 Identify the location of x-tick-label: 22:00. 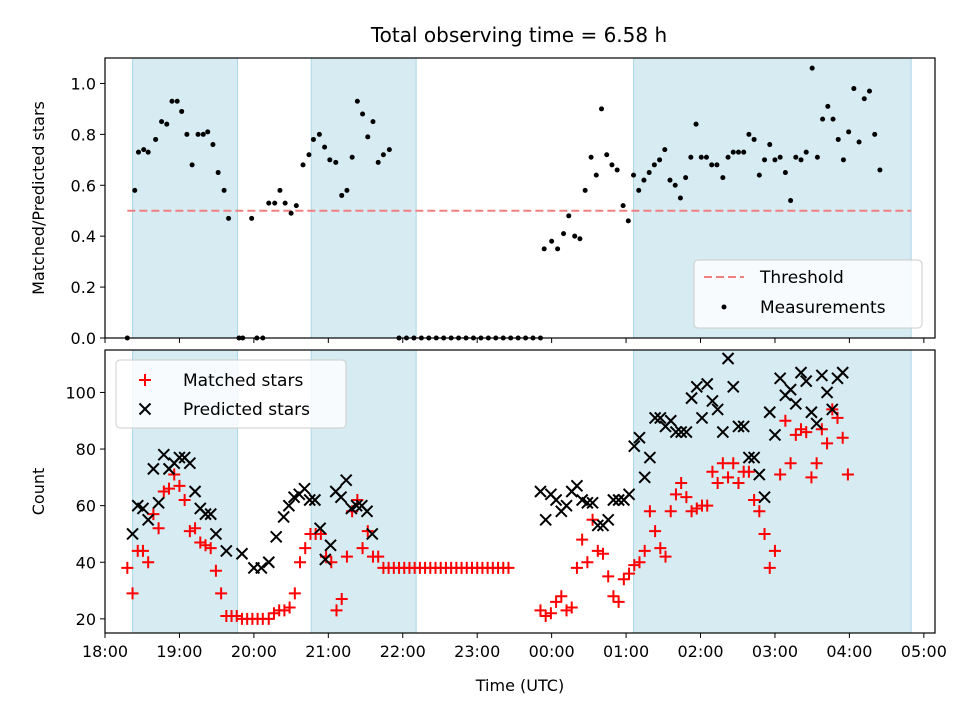
(403, 651).